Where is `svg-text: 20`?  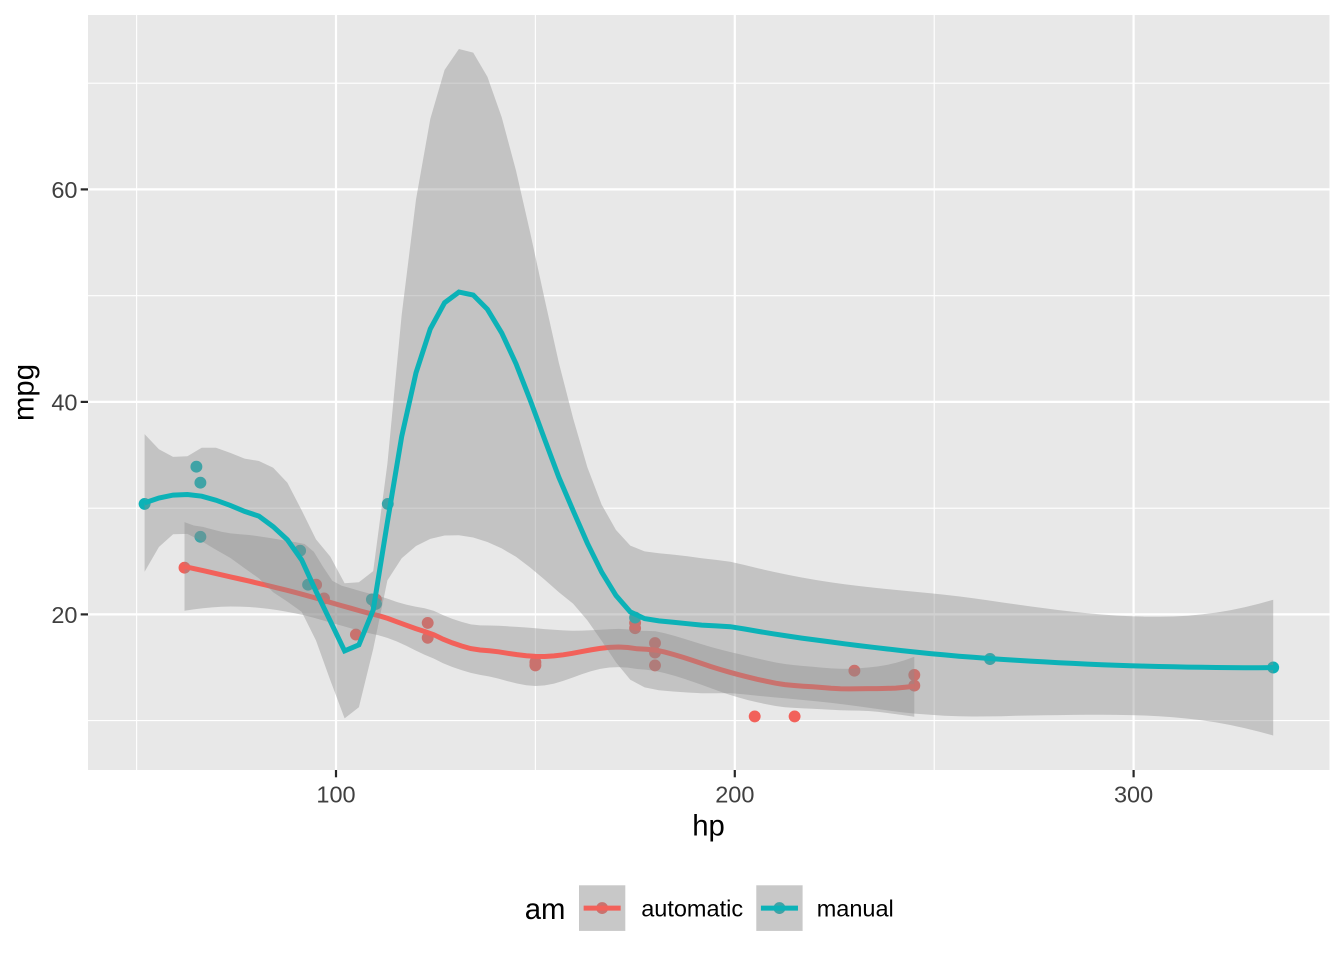 svg-text: 20 is located at coordinates (64, 615).